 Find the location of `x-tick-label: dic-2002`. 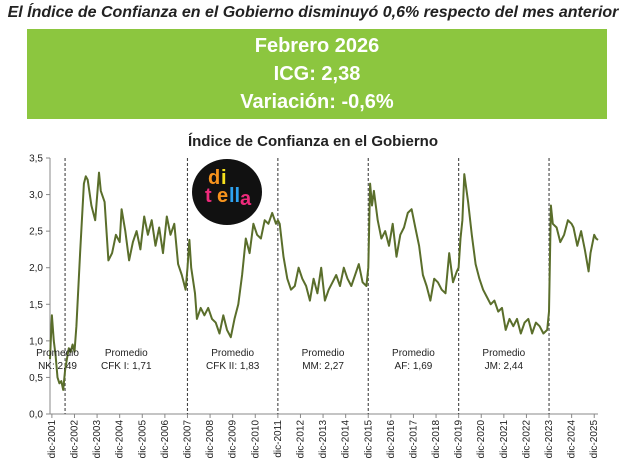

x-tick-label: dic-2002 is located at coordinates (74, 439).